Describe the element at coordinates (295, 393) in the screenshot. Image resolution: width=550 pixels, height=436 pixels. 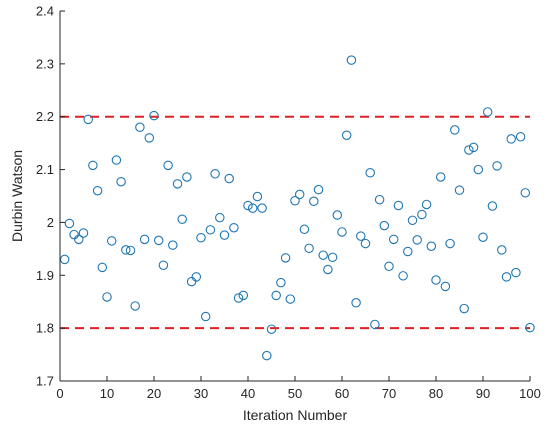
I see `x-tick-label: 50` at that location.